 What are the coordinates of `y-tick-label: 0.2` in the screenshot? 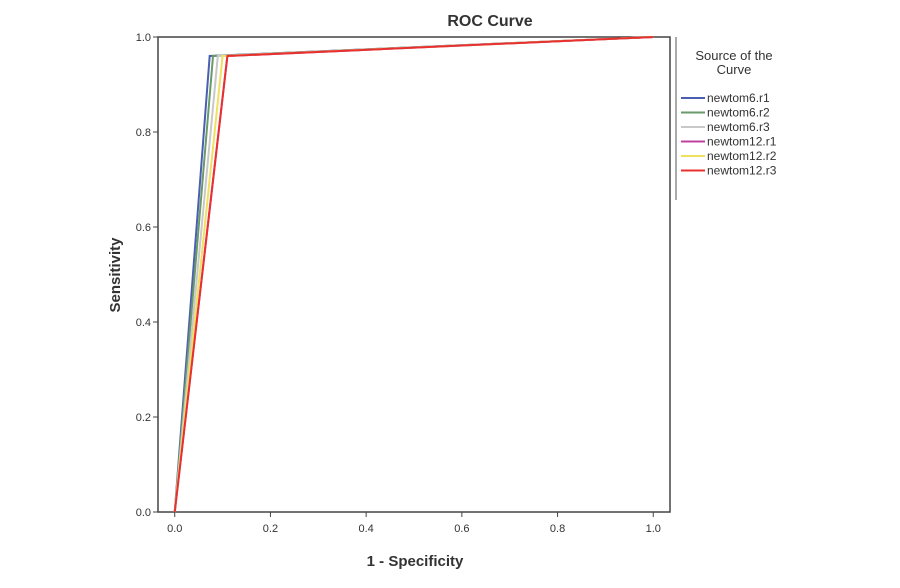 It's located at (143, 418).